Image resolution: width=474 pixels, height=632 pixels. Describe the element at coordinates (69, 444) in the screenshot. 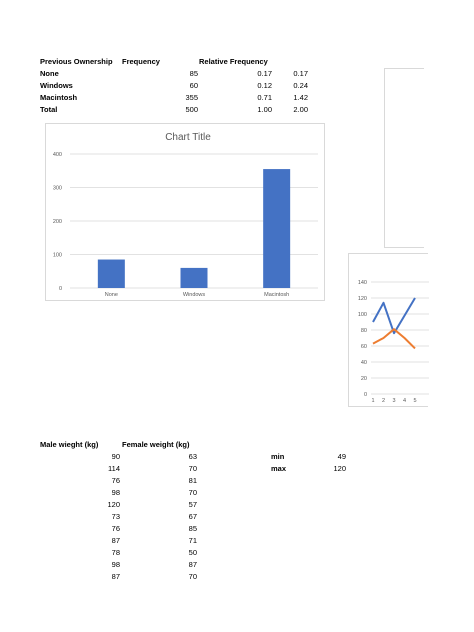

I see `header-male-weight: Male wieght (kg)` at that location.